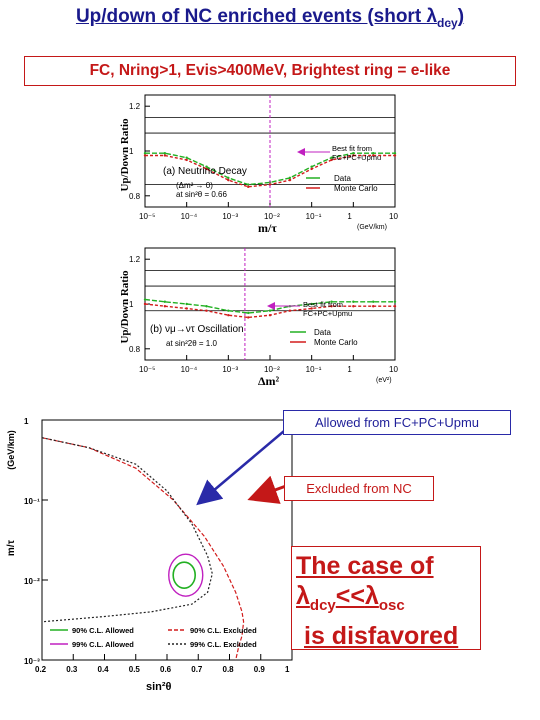 Image resolution: width=540 pixels, height=720 pixels. What do you see at coordinates (272, 216) in the screenshot?
I see `x-tick-label: 10⁻²` at bounding box center [272, 216].